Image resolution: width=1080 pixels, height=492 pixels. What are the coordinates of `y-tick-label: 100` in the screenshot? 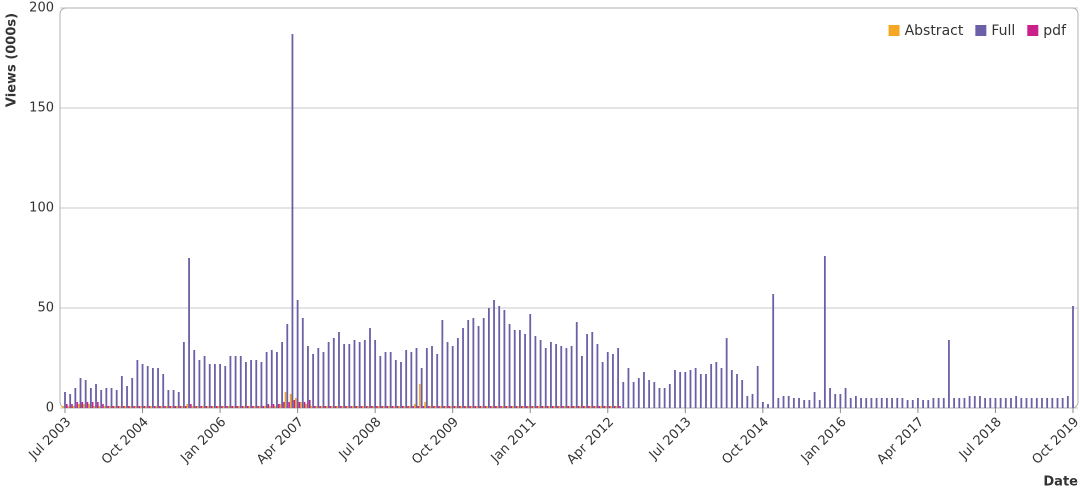 It's located at (41, 208).